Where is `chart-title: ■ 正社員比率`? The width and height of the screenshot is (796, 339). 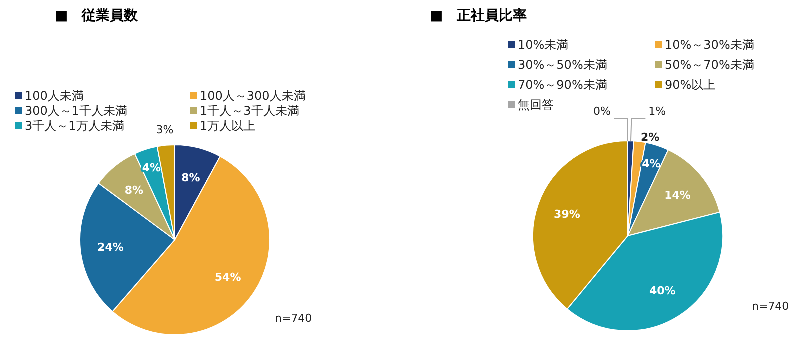
chart-title: ■ 正社員比率 is located at coordinates (479, 15).